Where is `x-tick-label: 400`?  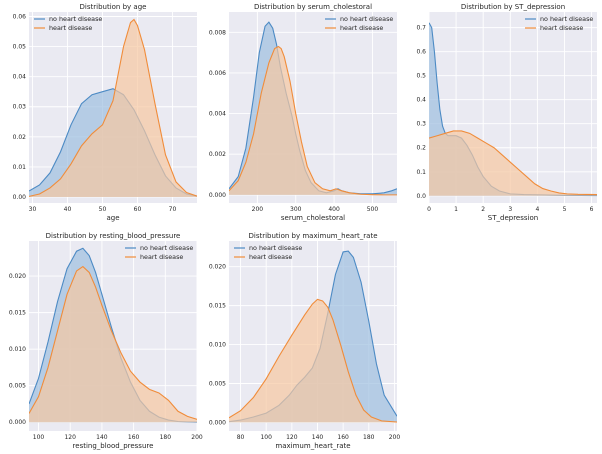 x-tick-label: 400 is located at coordinates (334, 209).